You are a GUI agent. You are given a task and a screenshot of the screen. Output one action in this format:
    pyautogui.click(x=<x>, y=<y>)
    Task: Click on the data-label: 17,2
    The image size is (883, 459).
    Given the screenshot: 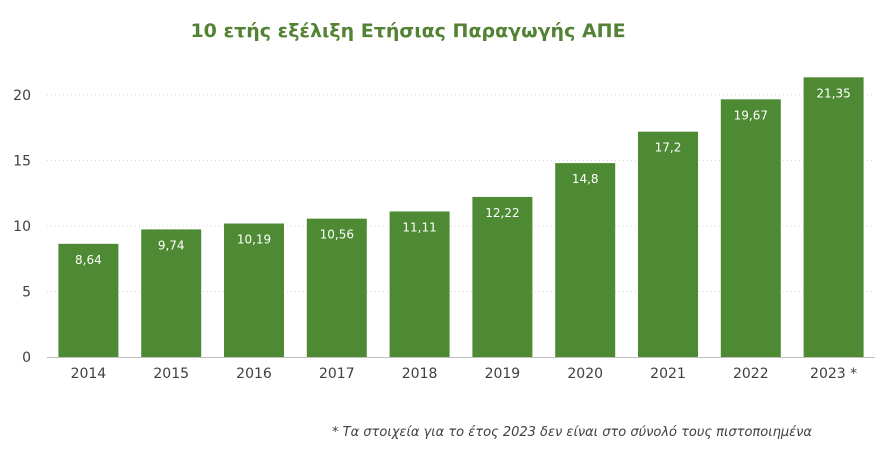 What is the action you would take?
    pyautogui.click(x=668, y=148)
    